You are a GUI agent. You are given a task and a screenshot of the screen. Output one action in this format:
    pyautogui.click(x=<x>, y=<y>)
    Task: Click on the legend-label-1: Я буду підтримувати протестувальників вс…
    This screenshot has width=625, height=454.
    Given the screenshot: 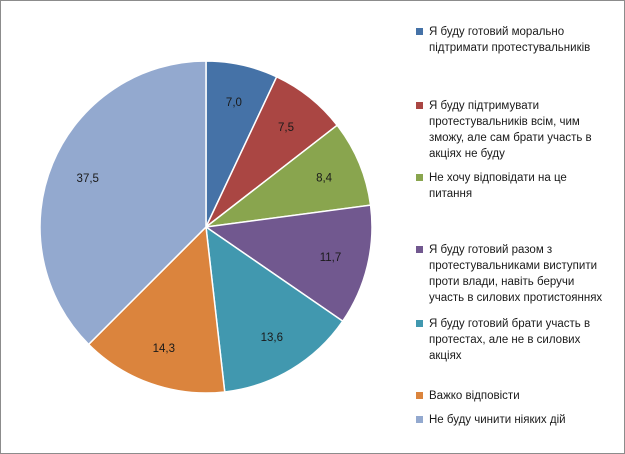 What is the action you would take?
    pyautogui.click(x=510, y=130)
    